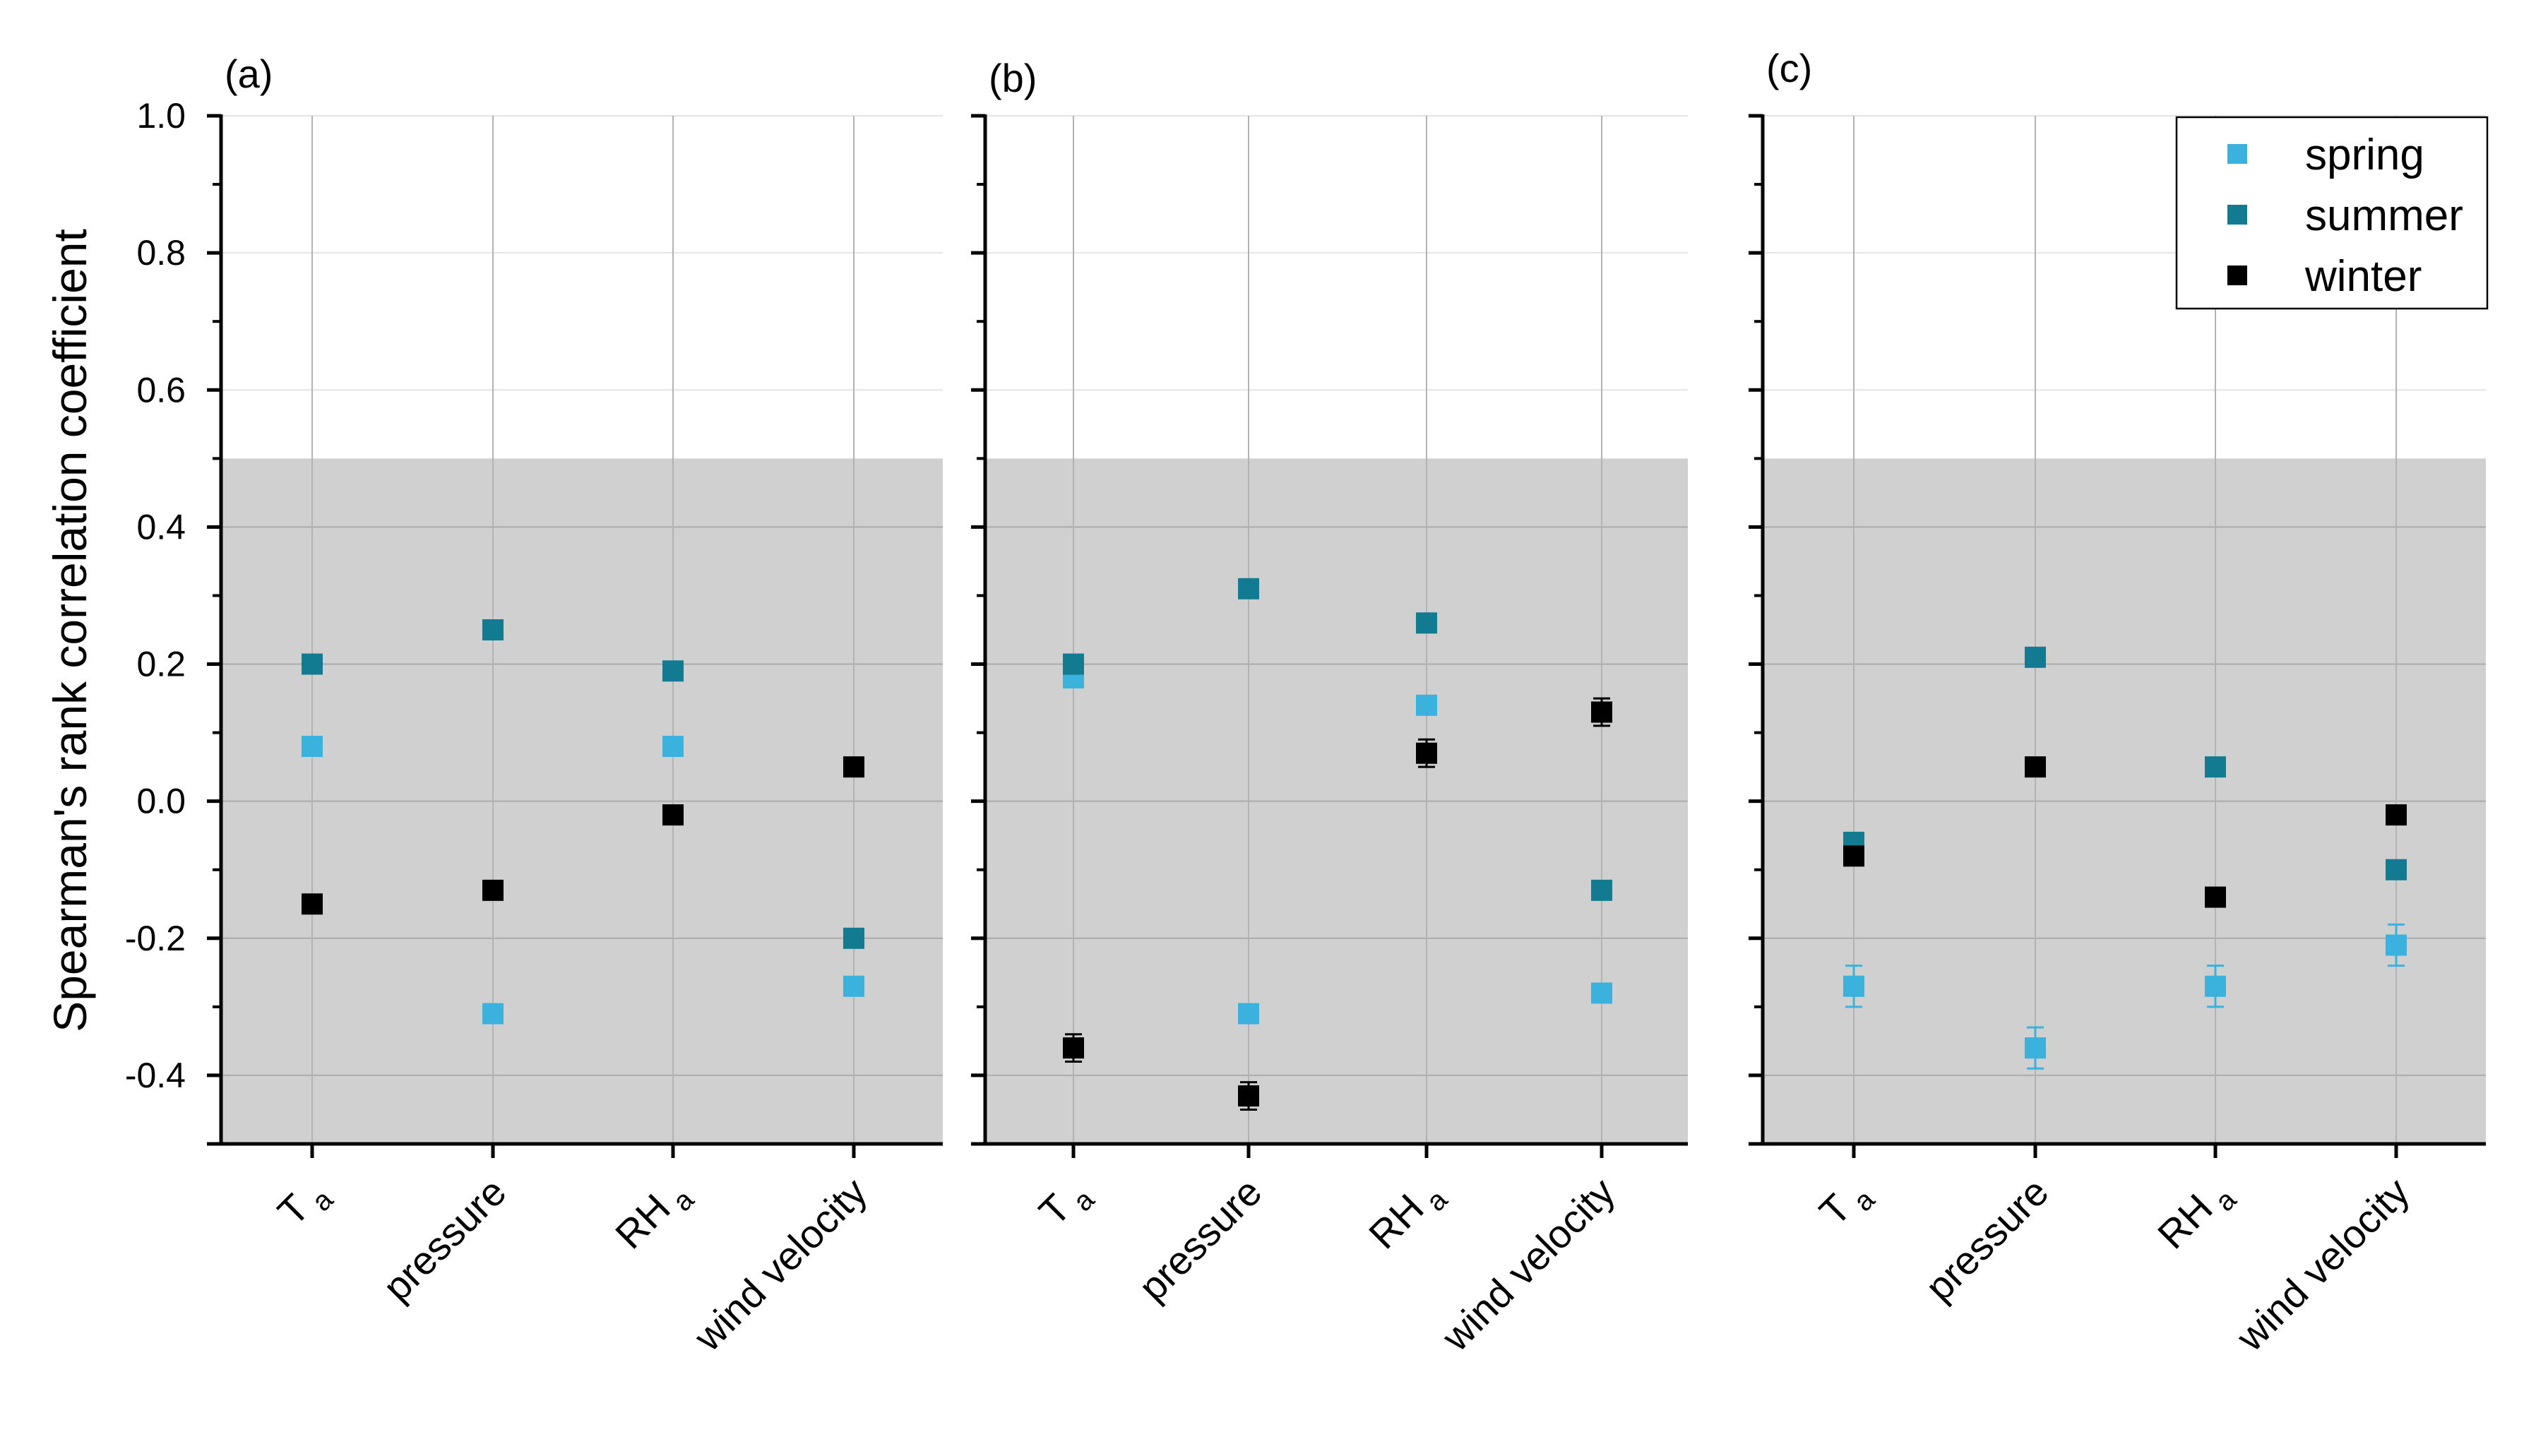 This screenshot has height=1456, width=2524. What do you see at coordinates (2363, 276) in the screenshot?
I see `legend-label-winter: winter` at bounding box center [2363, 276].